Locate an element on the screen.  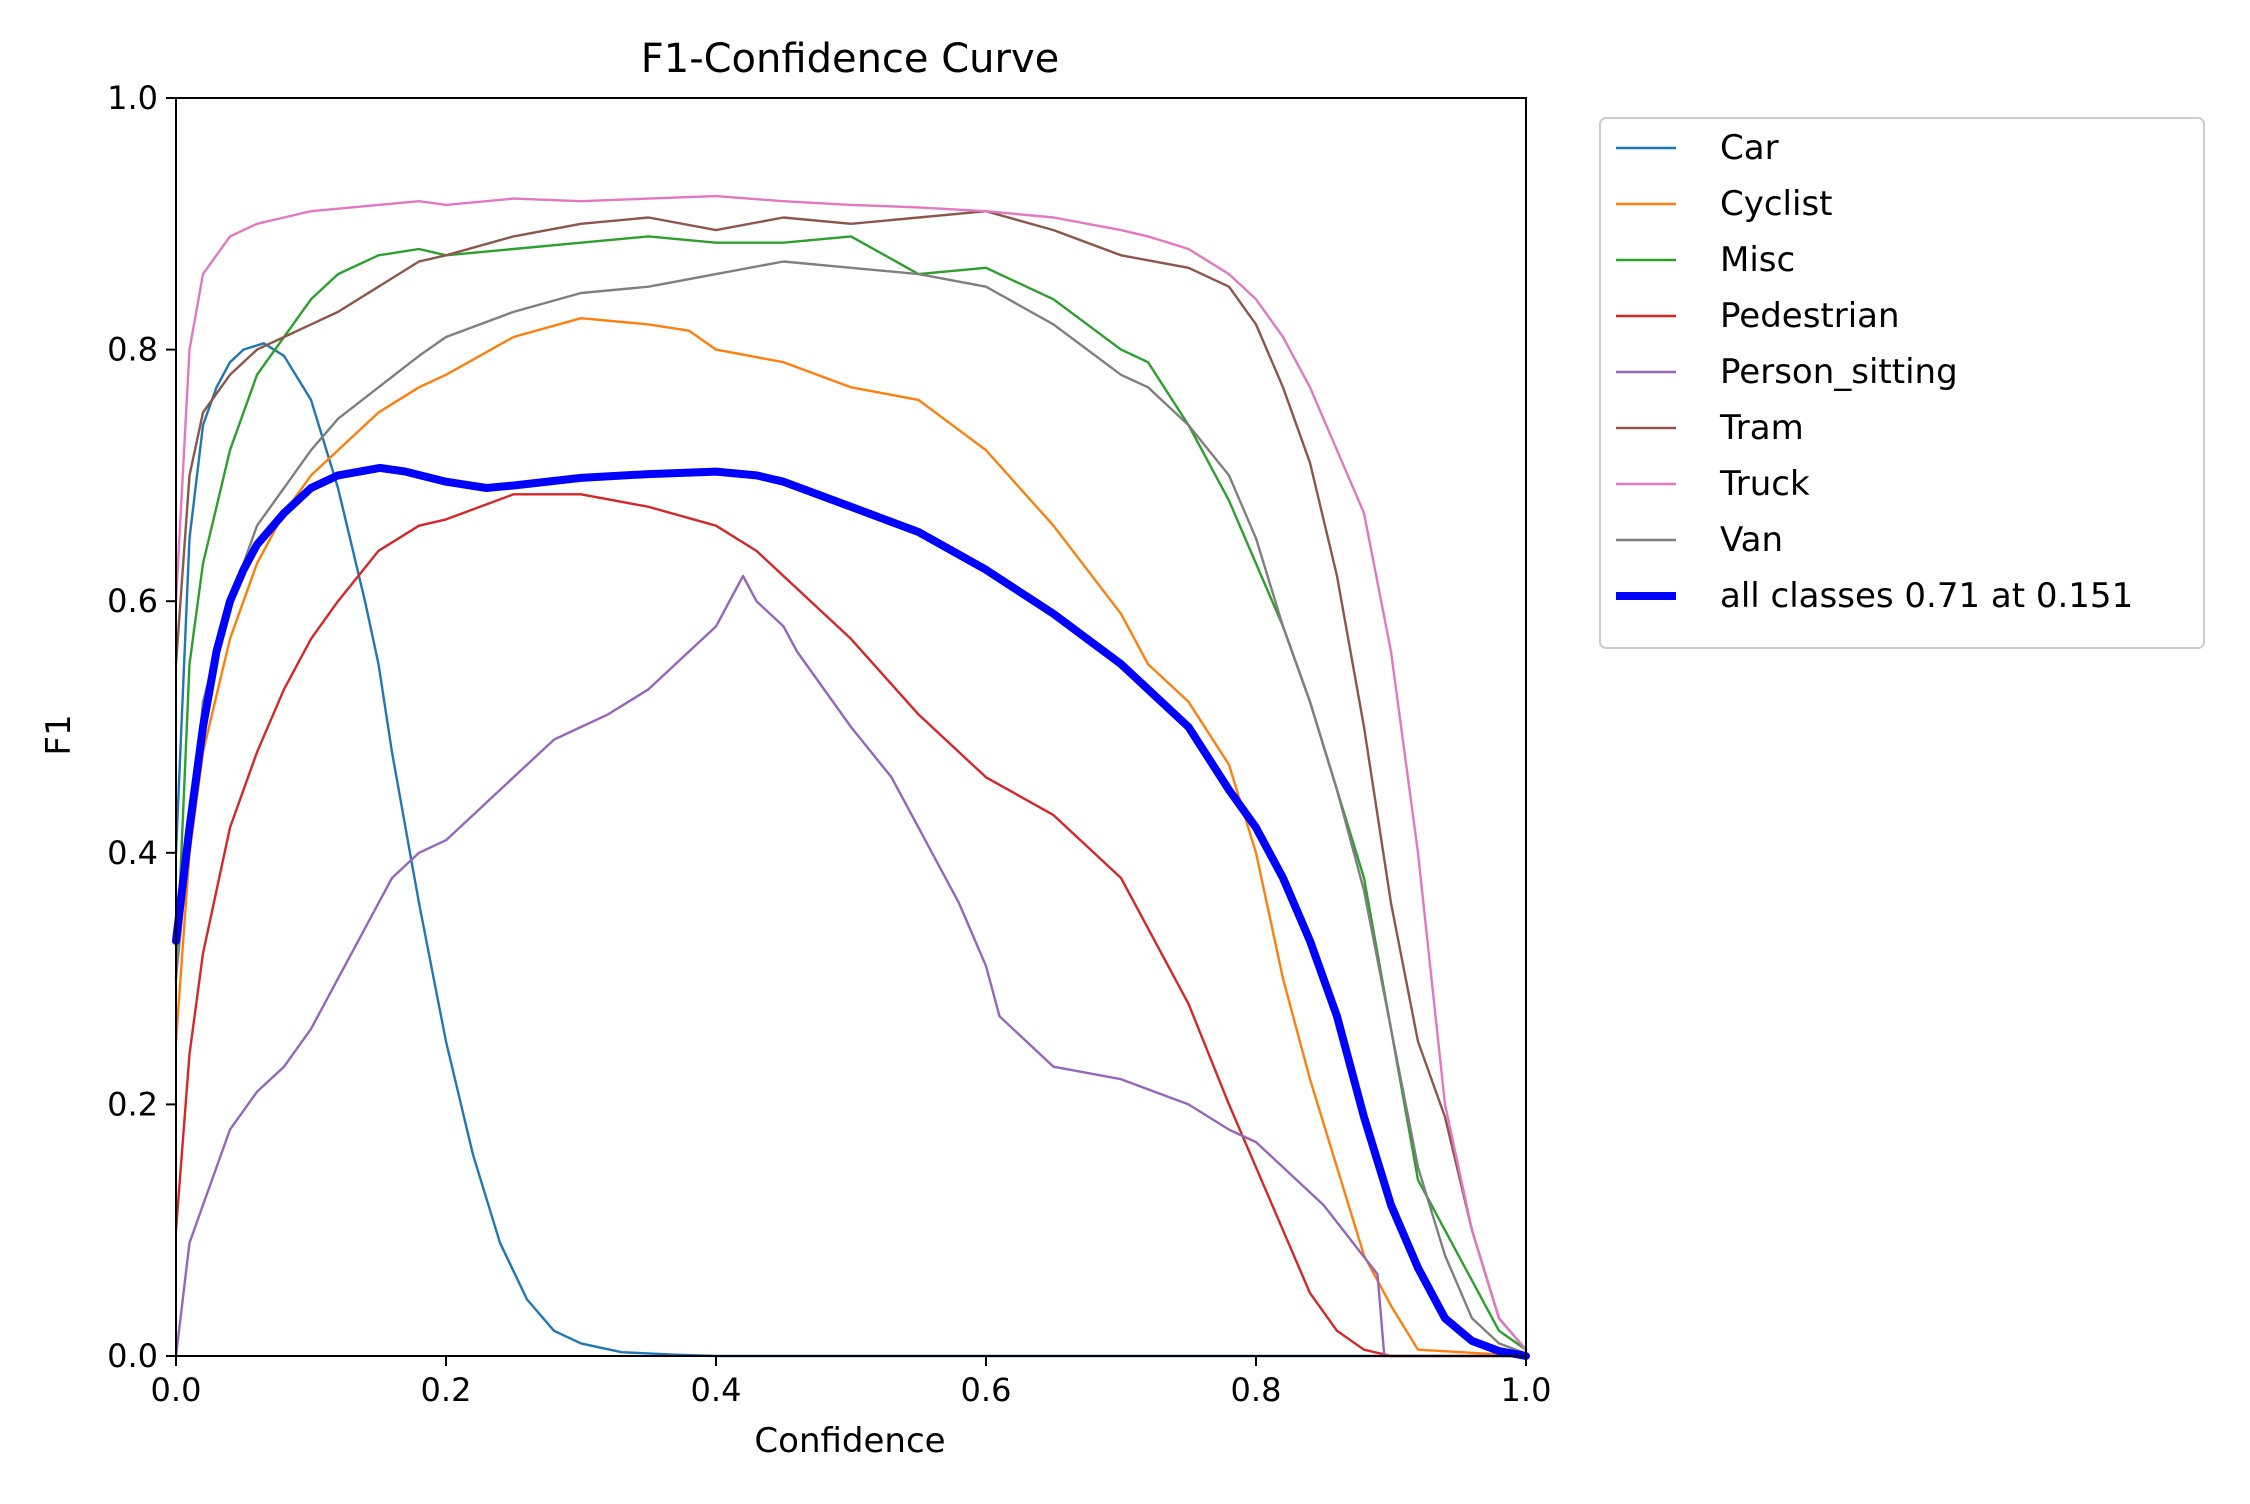
y-tick-label: 0.6 is located at coordinates (132, 601).